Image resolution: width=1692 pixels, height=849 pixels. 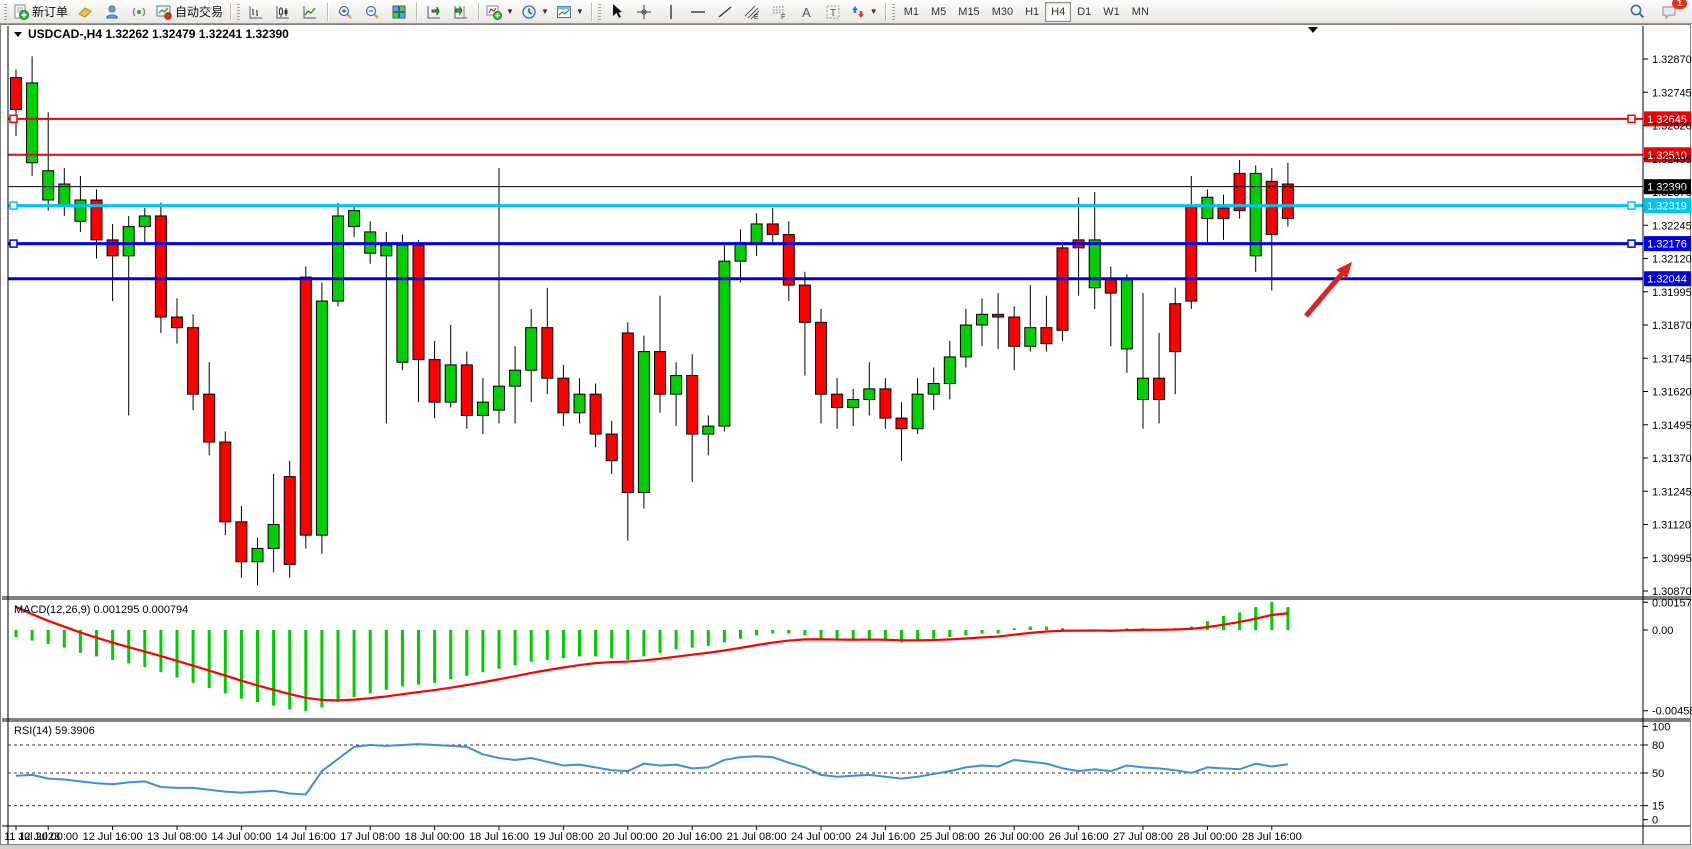 What do you see at coordinates (1084, 11) in the screenshot?
I see `timeframe-button-d1: D1` at bounding box center [1084, 11].